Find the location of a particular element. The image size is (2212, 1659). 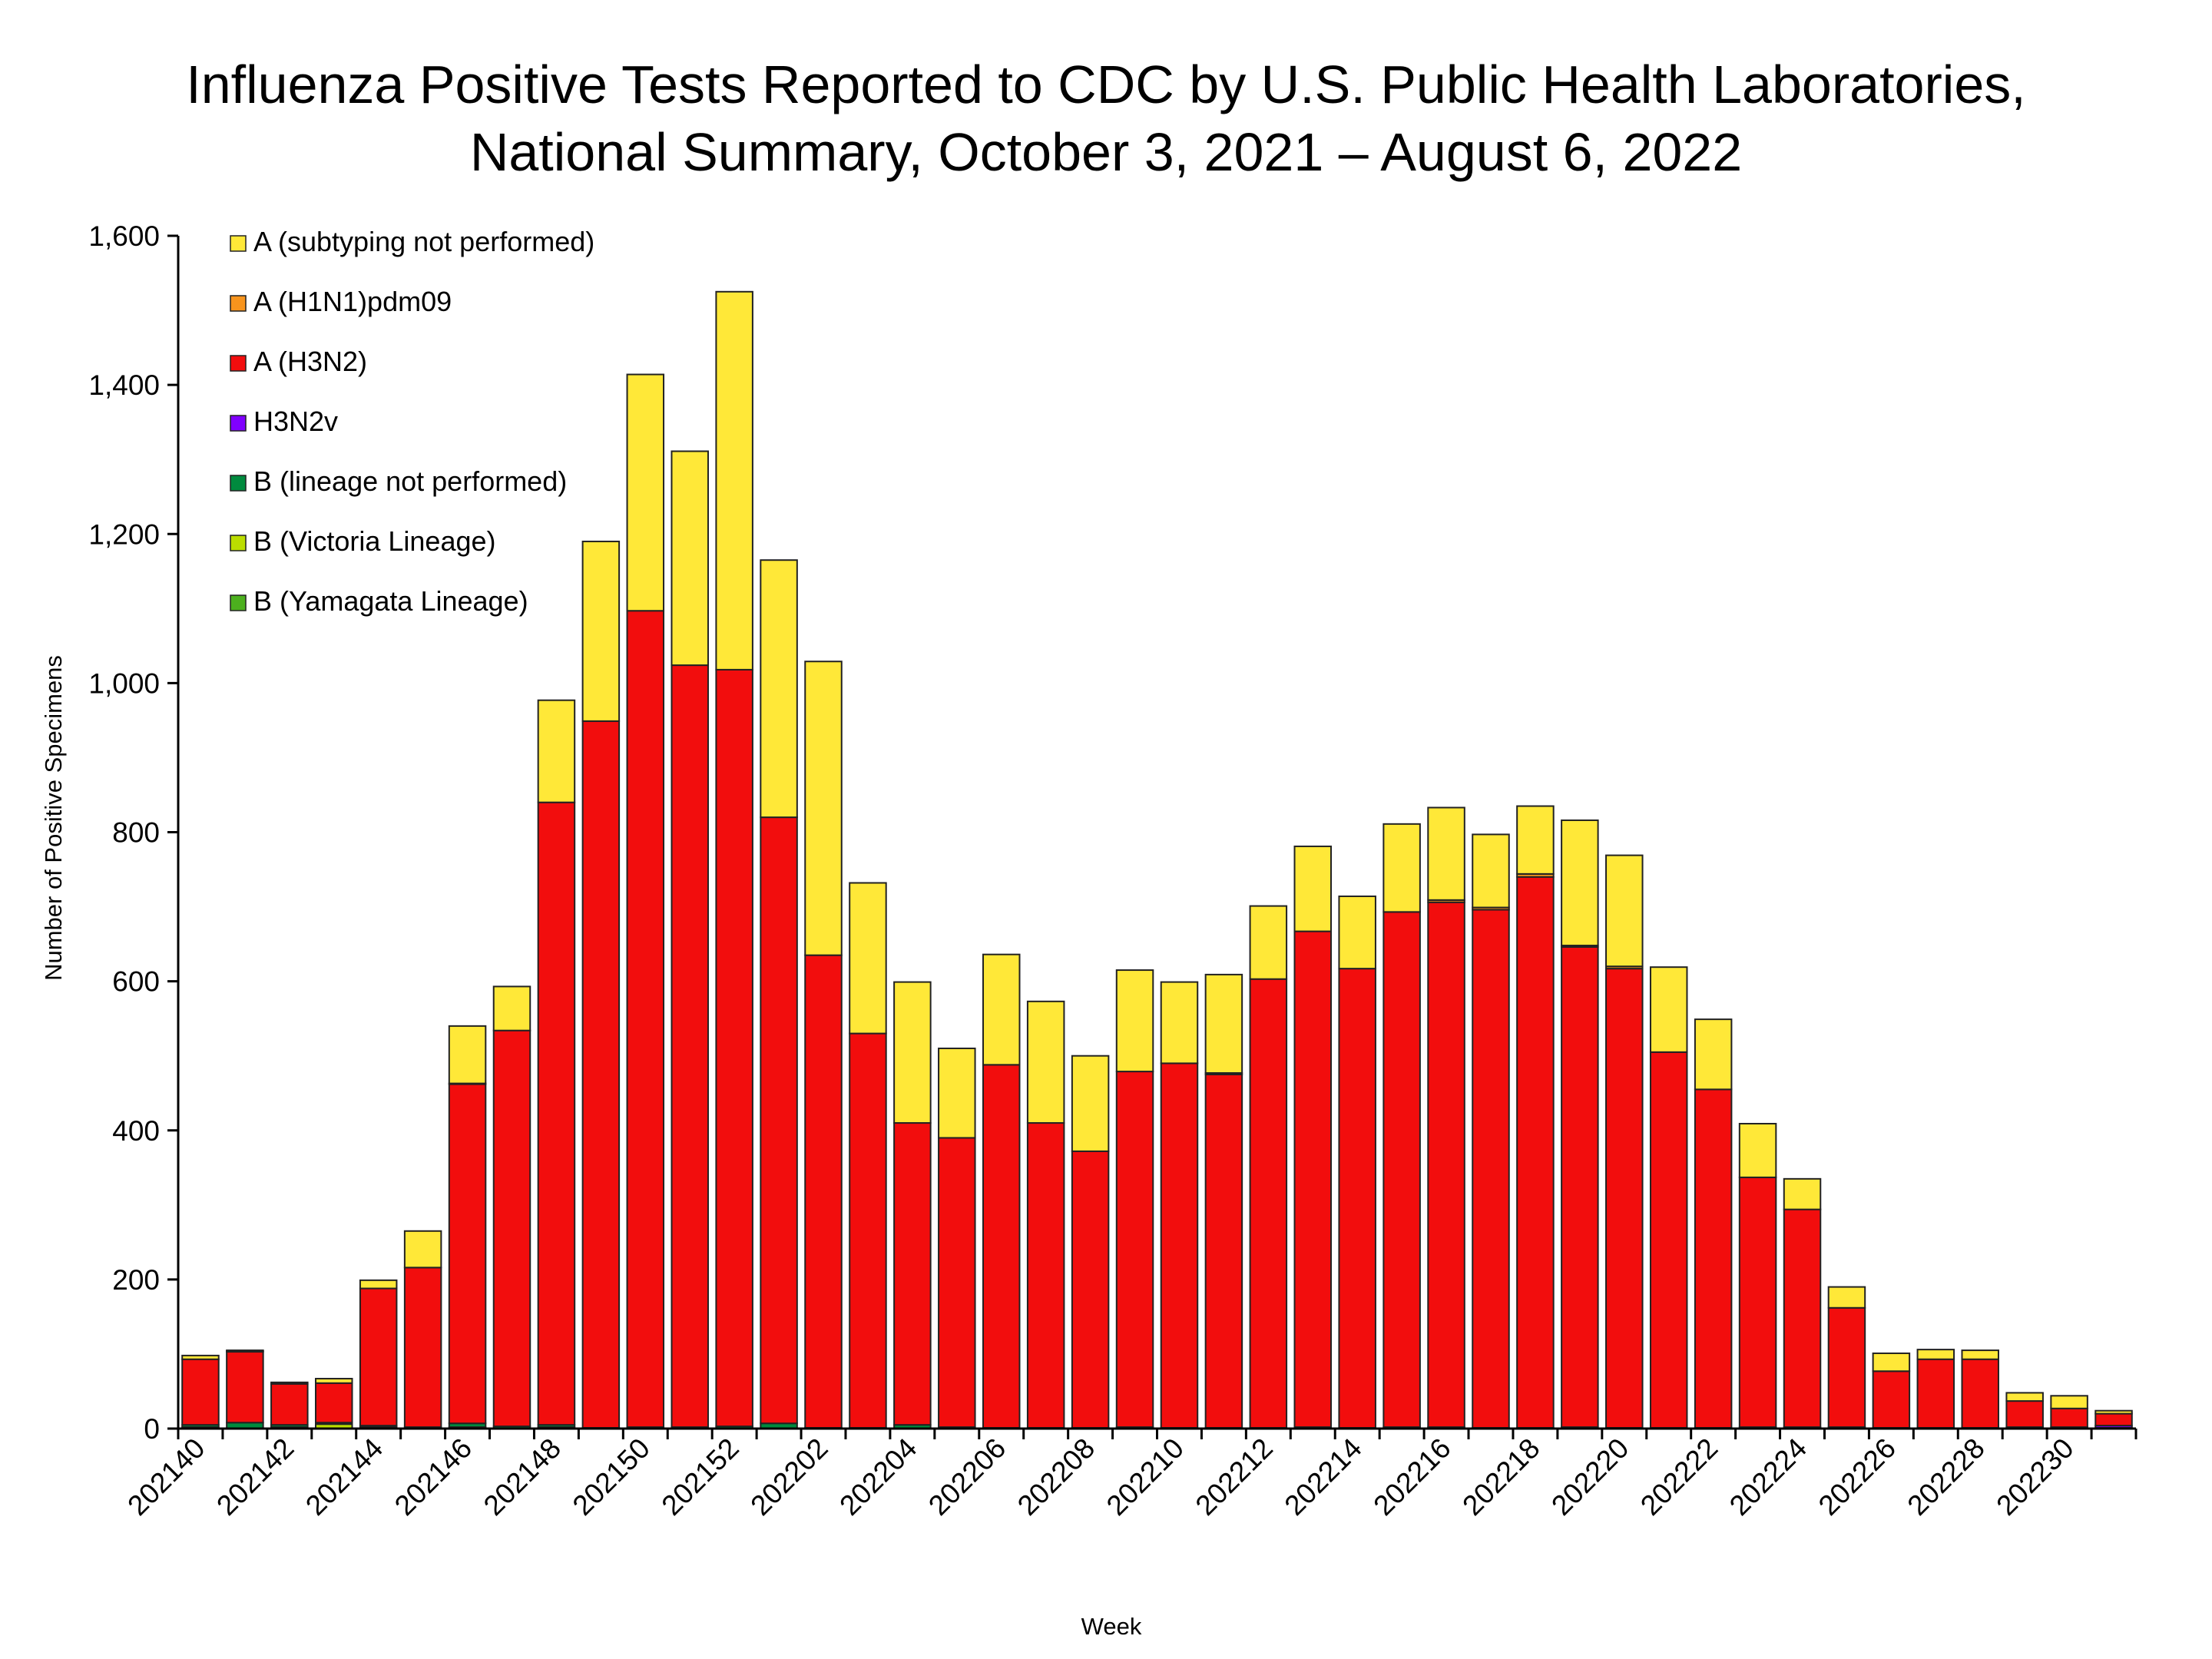

x-tick-label: 202216 is located at coordinates (1411, 1477).